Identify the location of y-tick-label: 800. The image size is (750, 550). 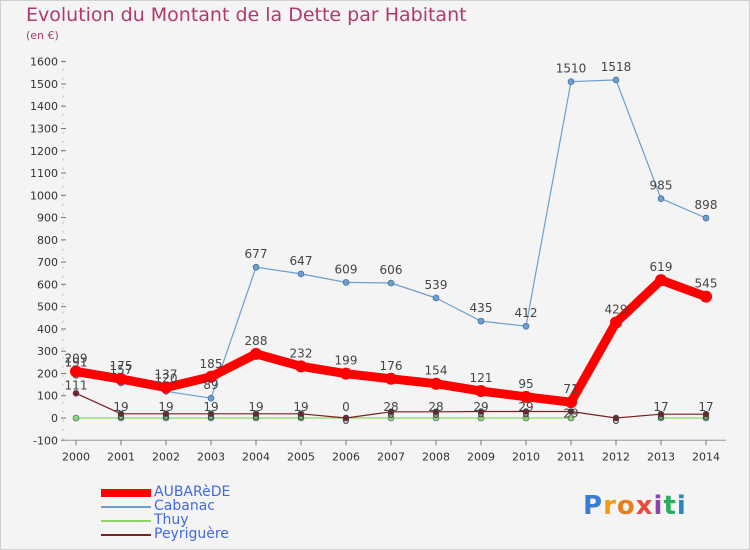
(47, 240).